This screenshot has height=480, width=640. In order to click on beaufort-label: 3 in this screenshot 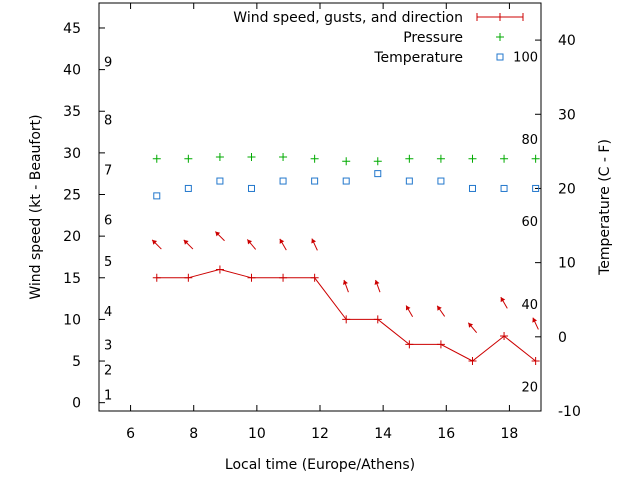, I will do `click(108, 345)`.